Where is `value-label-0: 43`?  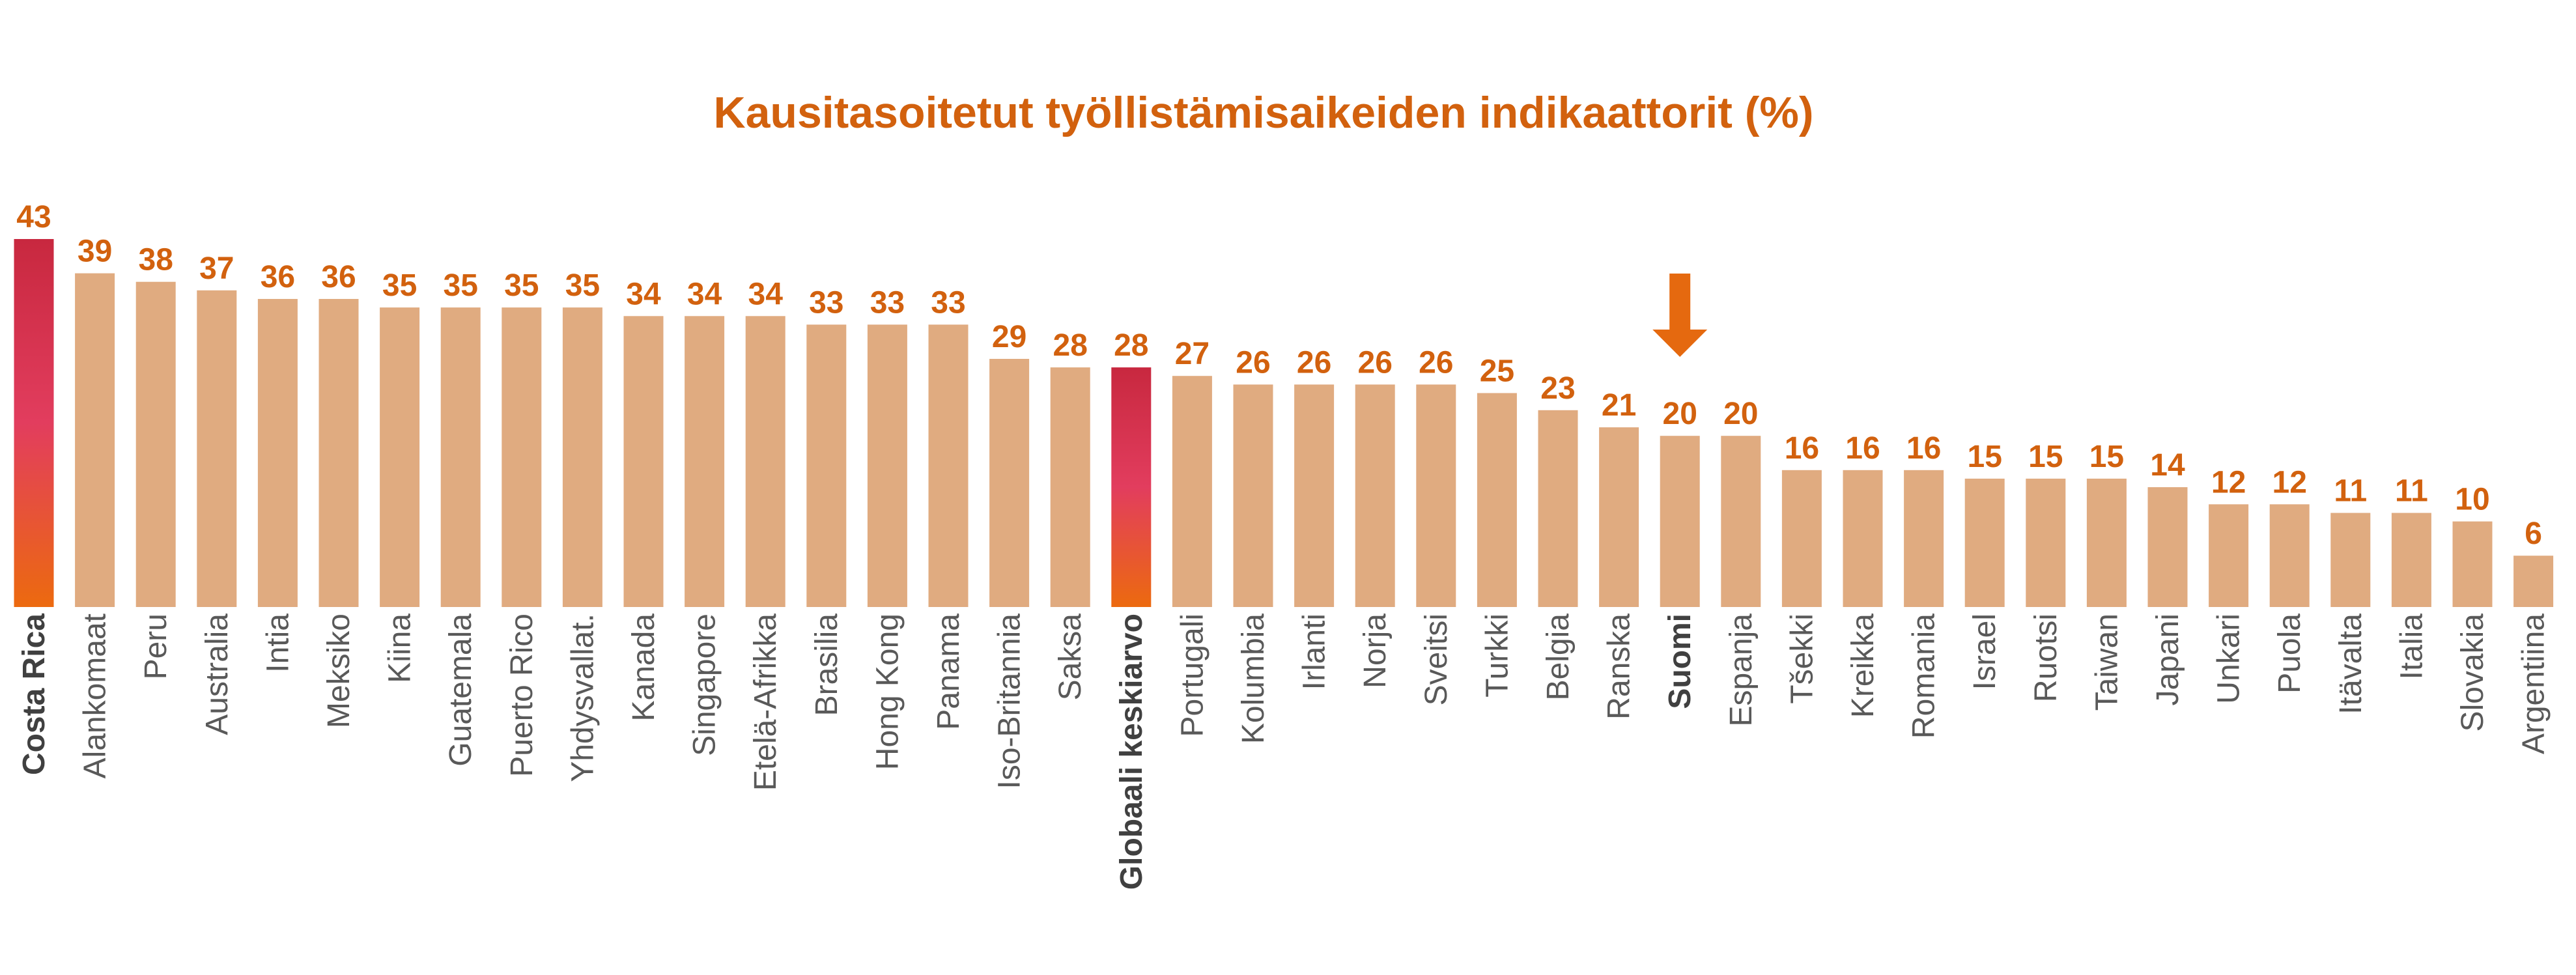 value-label-0: 43 is located at coordinates (33, 217).